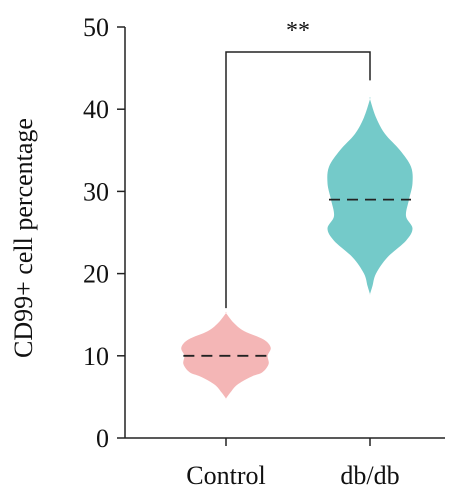  Describe the element at coordinates (96, 109) in the screenshot. I see `y-tick-label: 40` at that location.